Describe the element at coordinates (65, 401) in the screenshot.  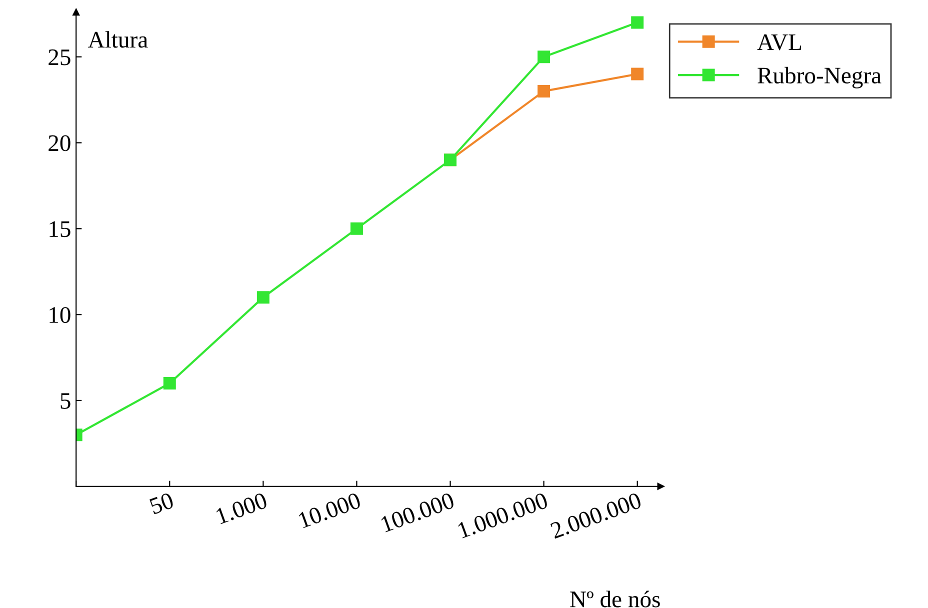
I see `y-tick-label: 5` at that location.